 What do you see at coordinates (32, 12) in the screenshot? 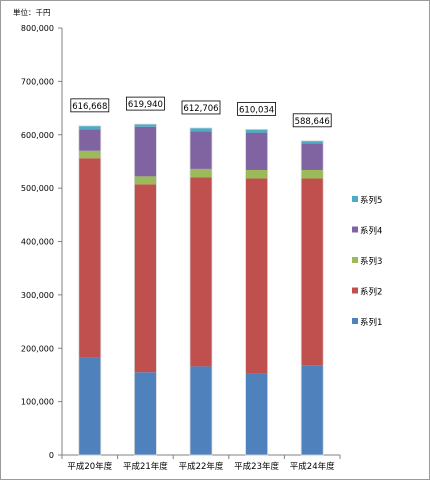
I see `unit-label: 単位：千円` at bounding box center [32, 12].